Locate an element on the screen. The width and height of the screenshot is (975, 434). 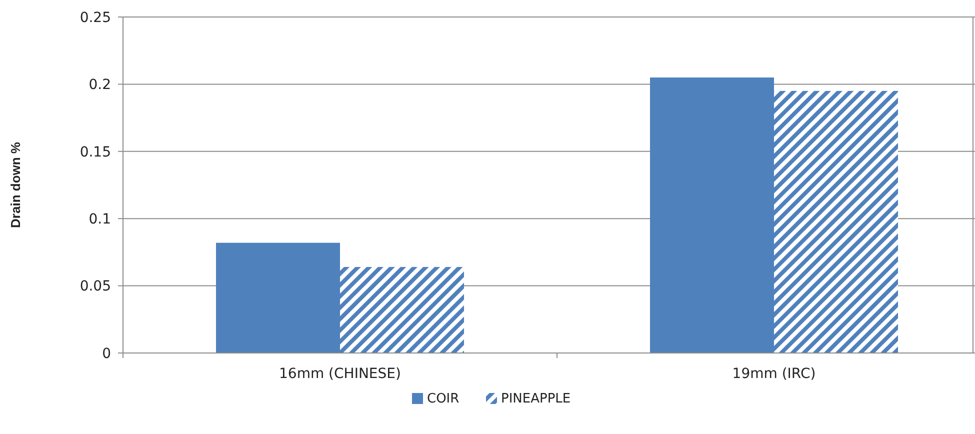
y-tick-label: 0.25 is located at coordinates (95, 18).